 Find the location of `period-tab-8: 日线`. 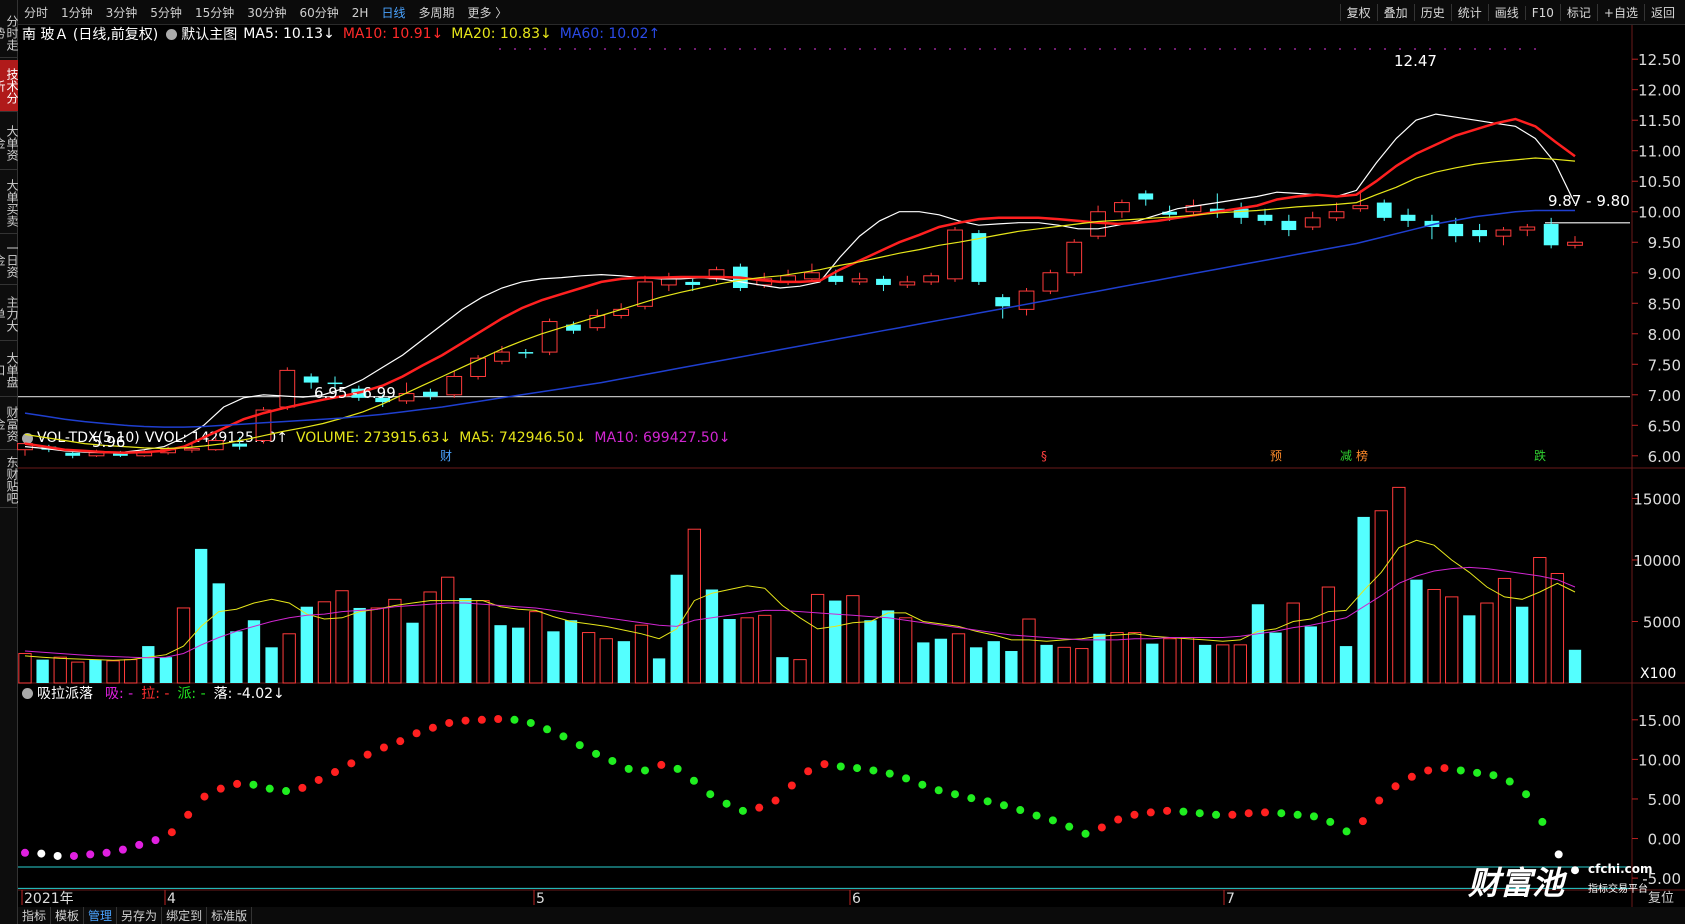

period-tab-8: 日线 is located at coordinates (393, 13).